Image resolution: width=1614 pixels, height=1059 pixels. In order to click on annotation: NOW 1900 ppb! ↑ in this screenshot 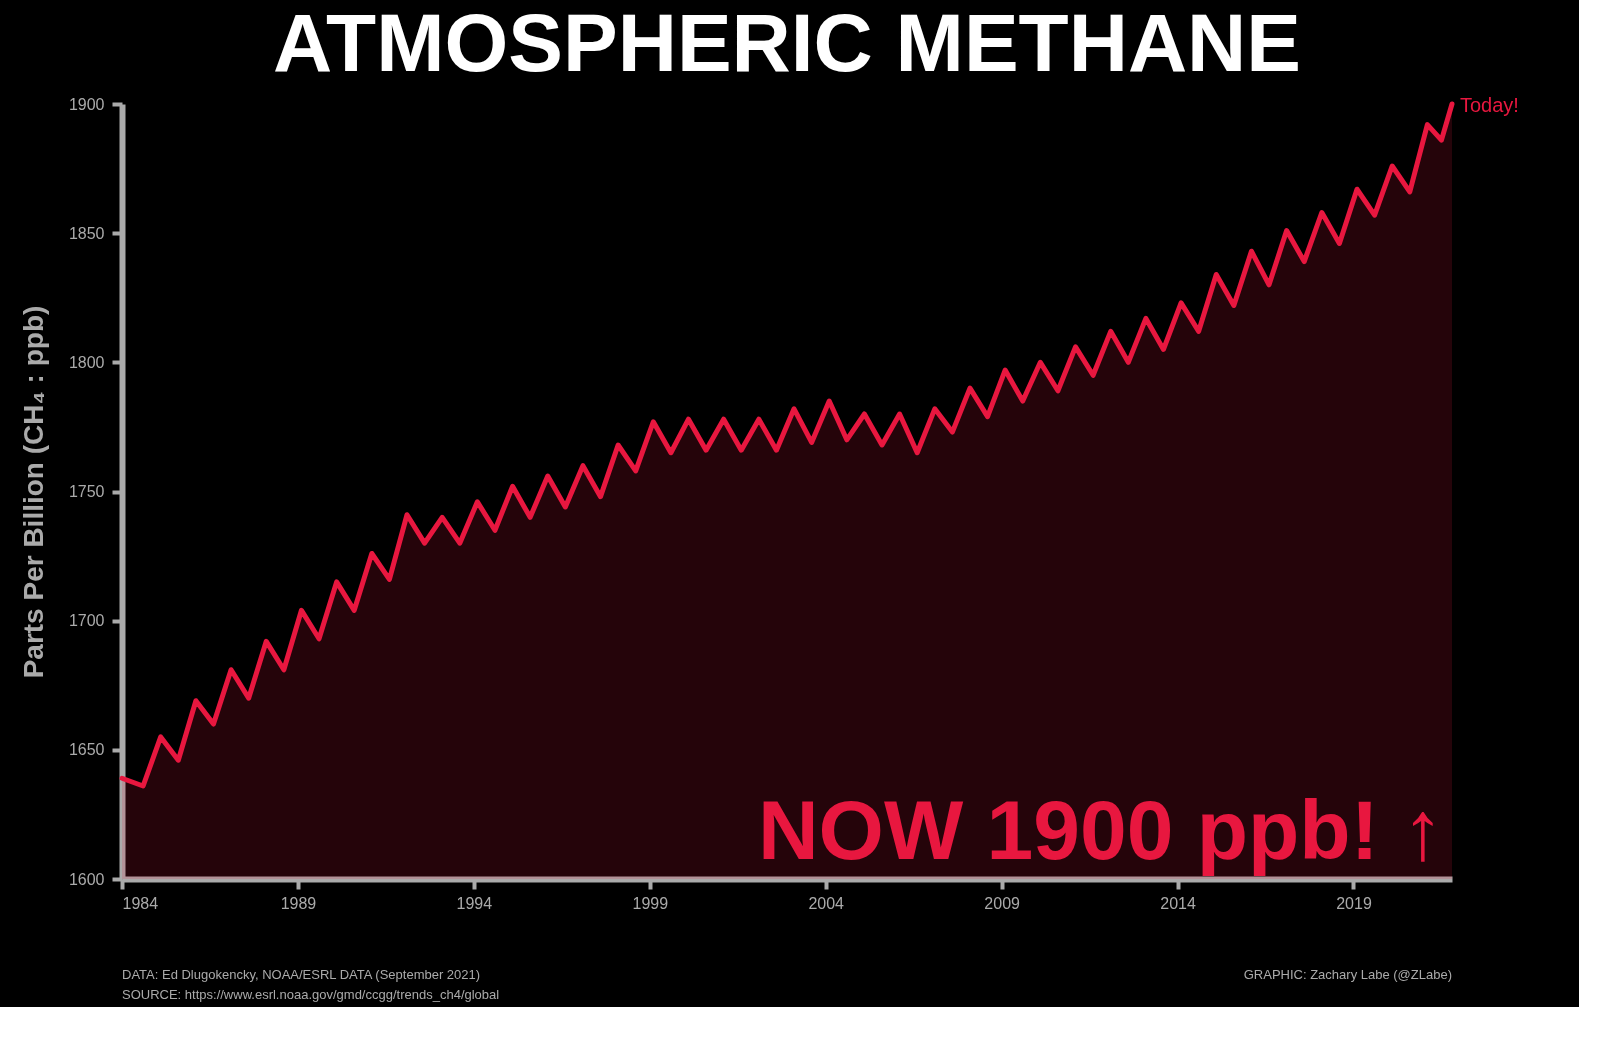, I will do `click(1100, 830)`.